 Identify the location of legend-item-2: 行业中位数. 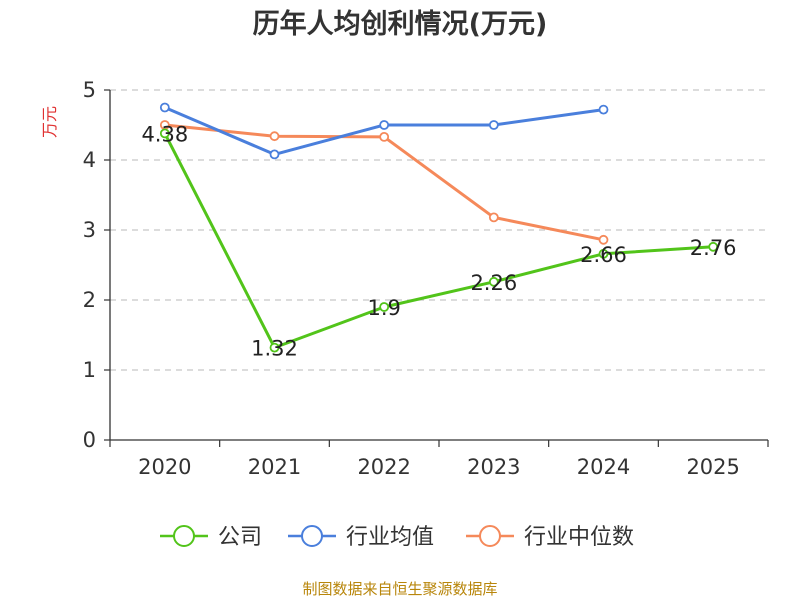
(550, 537).